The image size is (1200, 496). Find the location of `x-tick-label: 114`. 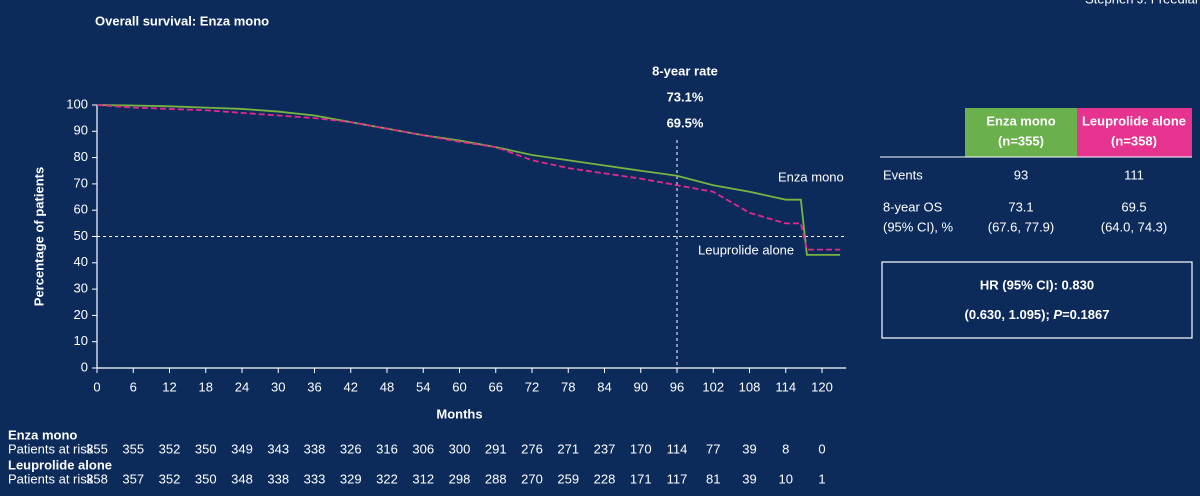

x-tick-label: 114 is located at coordinates (785, 386).